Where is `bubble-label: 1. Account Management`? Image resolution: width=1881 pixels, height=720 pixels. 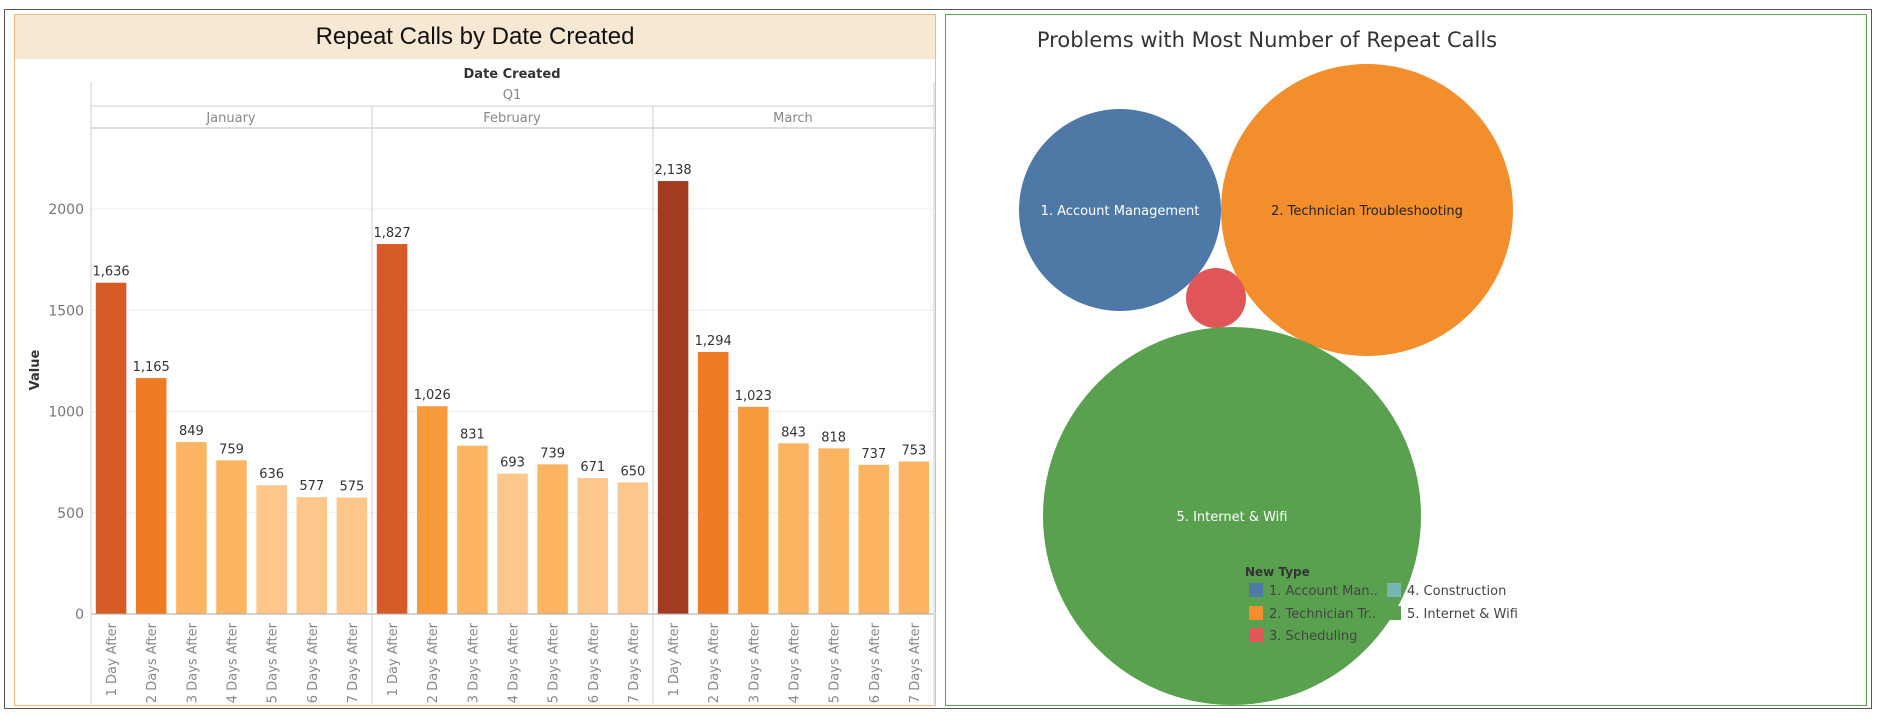
bubble-label: 1. Account Management is located at coordinates (1120, 211).